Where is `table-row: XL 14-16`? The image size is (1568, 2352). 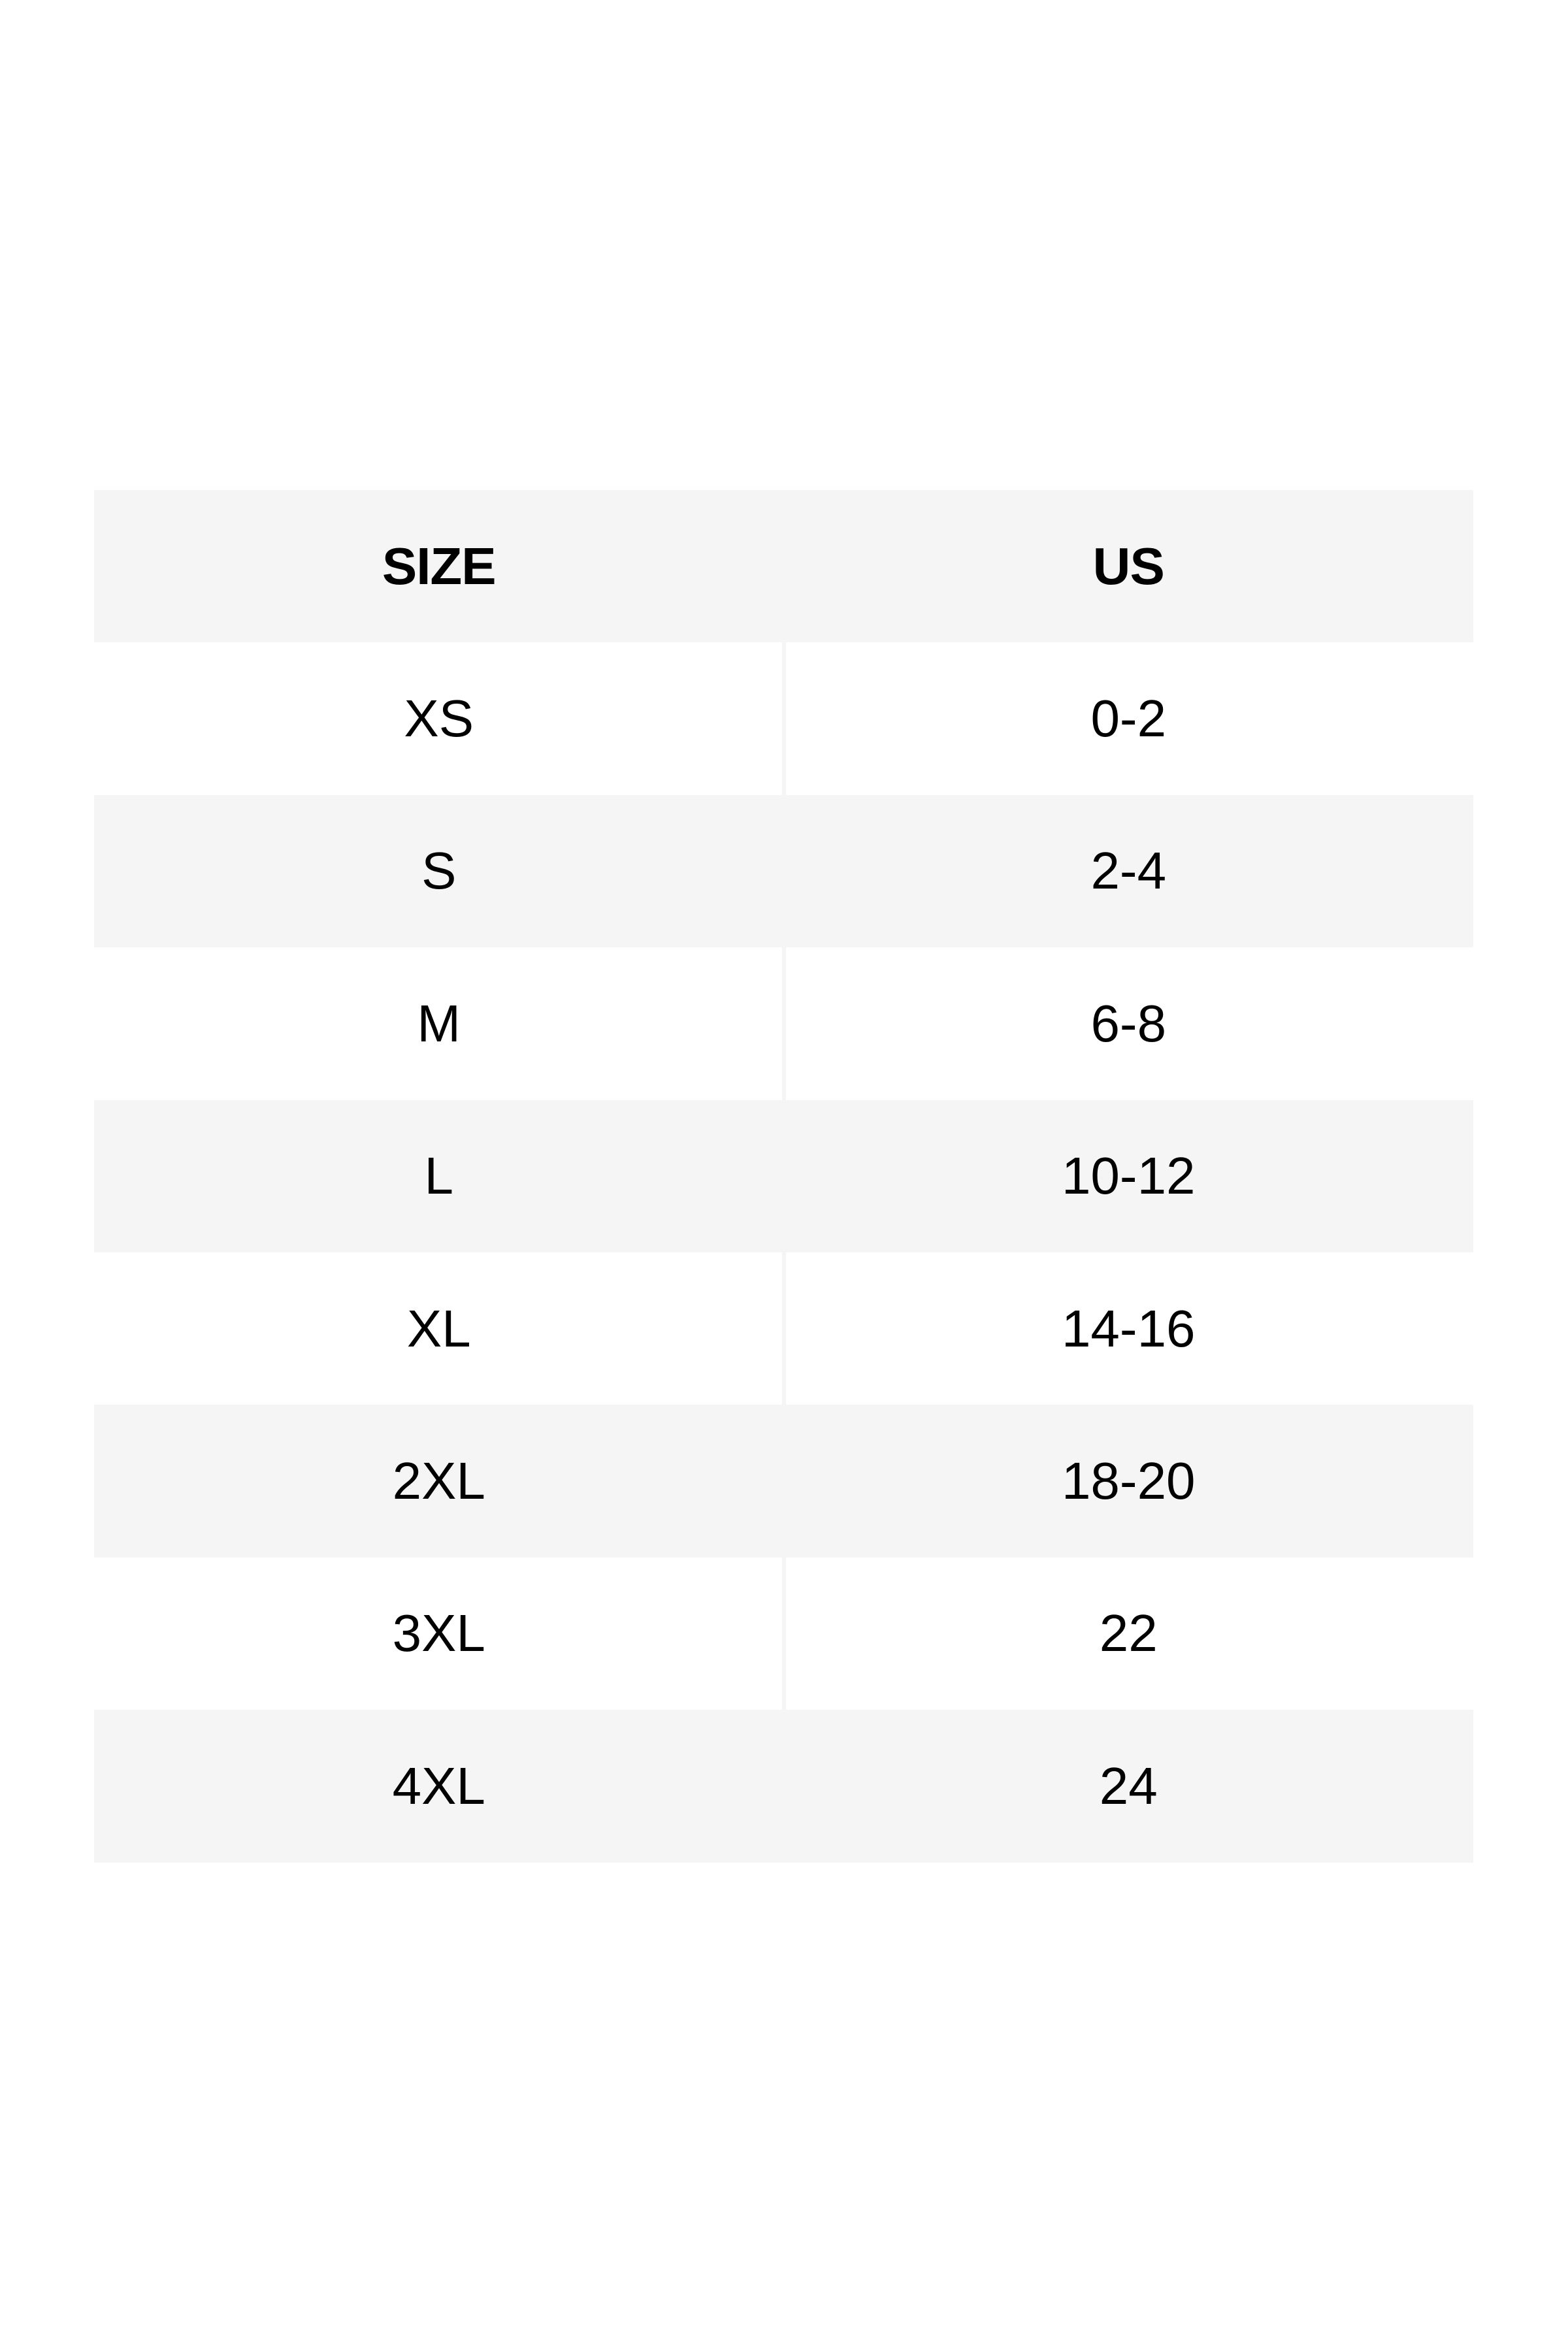 table-row: XL 14-16 is located at coordinates (783, 1328).